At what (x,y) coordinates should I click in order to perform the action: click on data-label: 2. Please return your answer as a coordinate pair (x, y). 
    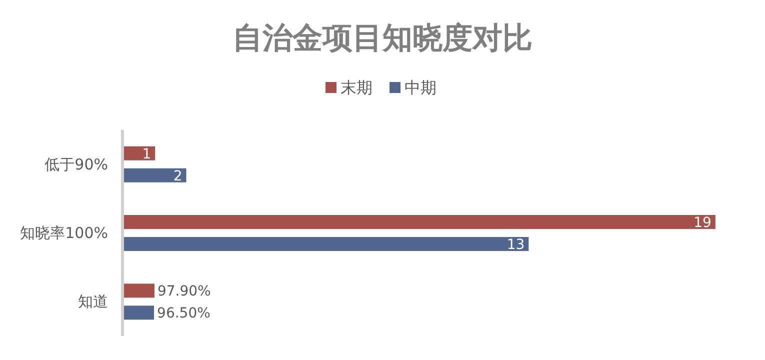
    Looking at the image, I should click on (177, 176).